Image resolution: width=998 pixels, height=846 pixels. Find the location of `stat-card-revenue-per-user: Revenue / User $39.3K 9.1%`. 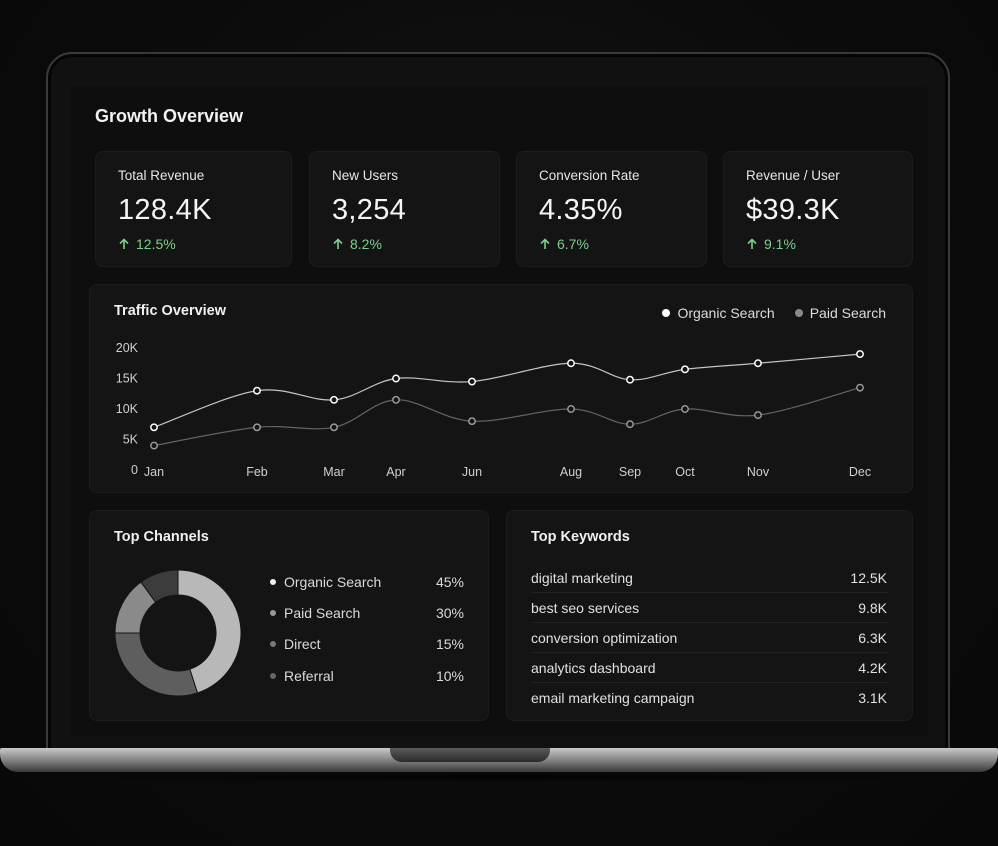

stat-card-revenue-per-user: Revenue / User $39.3K 9.1% is located at coordinates (818, 209).